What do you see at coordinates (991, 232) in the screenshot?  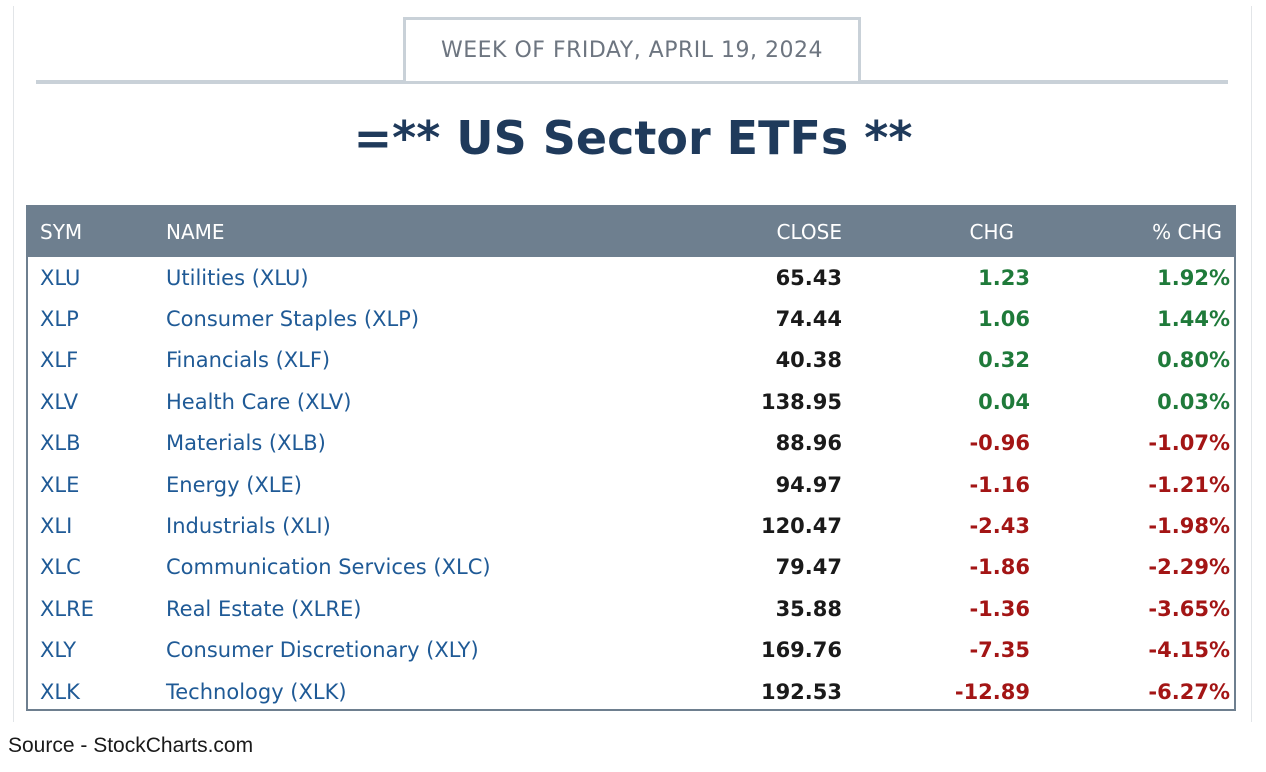 I see `column-header-chg: CHG` at bounding box center [991, 232].